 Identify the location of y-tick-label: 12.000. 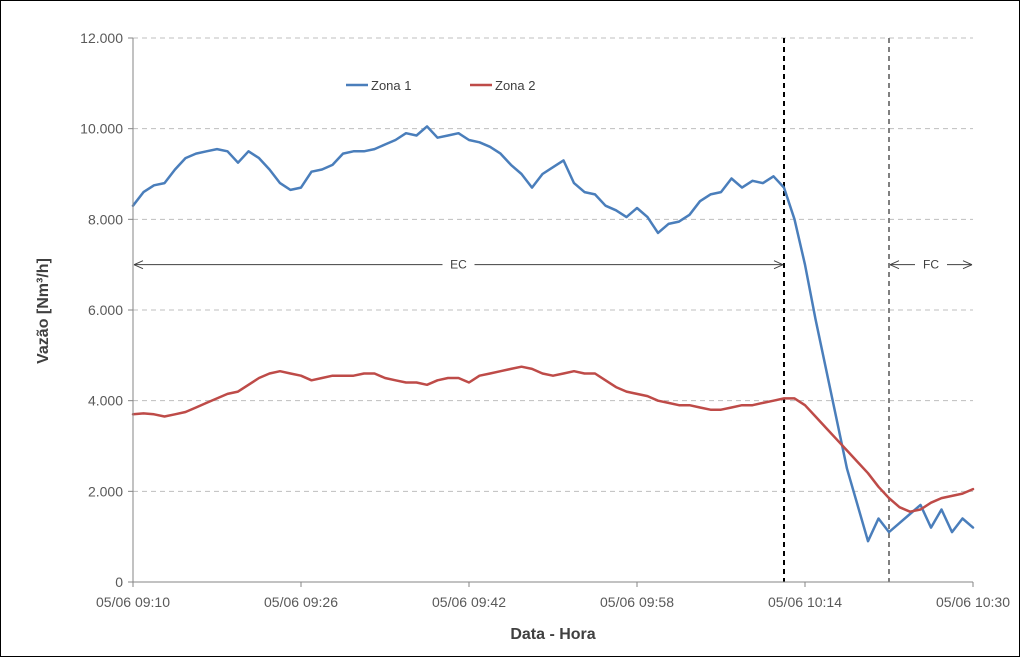
(101, 38).